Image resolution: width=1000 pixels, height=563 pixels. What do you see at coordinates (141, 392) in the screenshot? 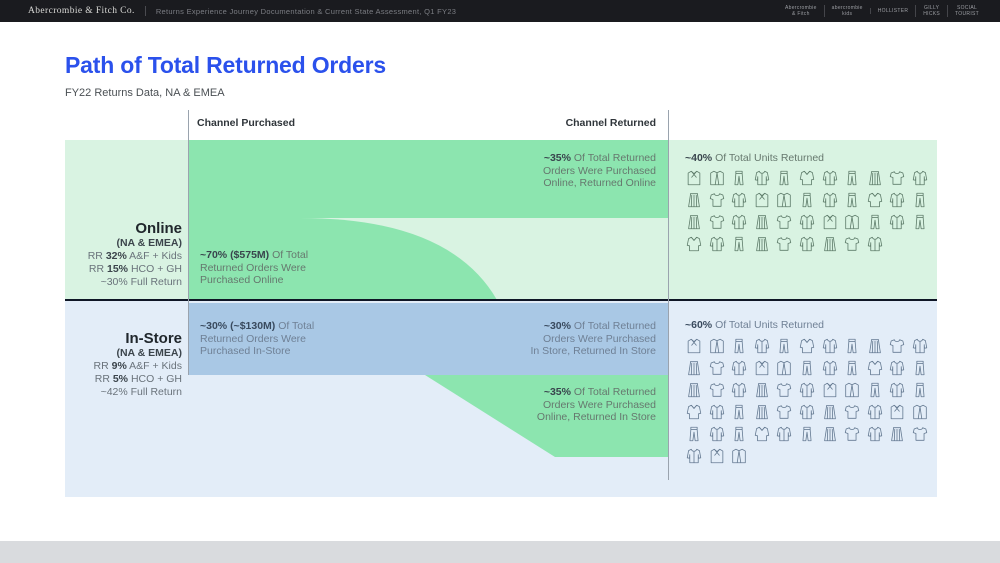
I see `instore-full-return: ~42% Full Return` at bounding box center [141, 392].